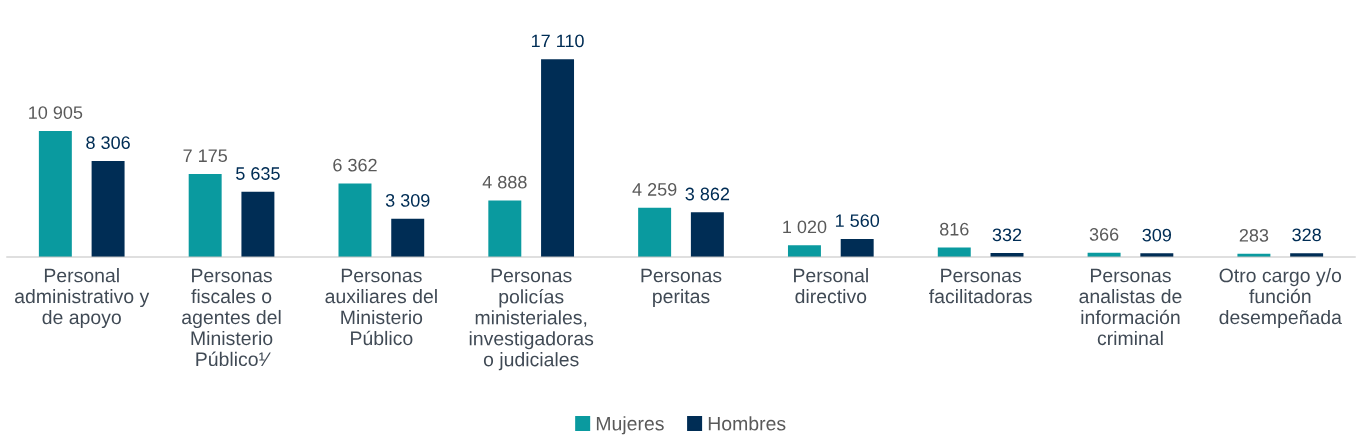 The image size is (1362, 443). I want to click on legend-label: Hombres, so click(747, 423).